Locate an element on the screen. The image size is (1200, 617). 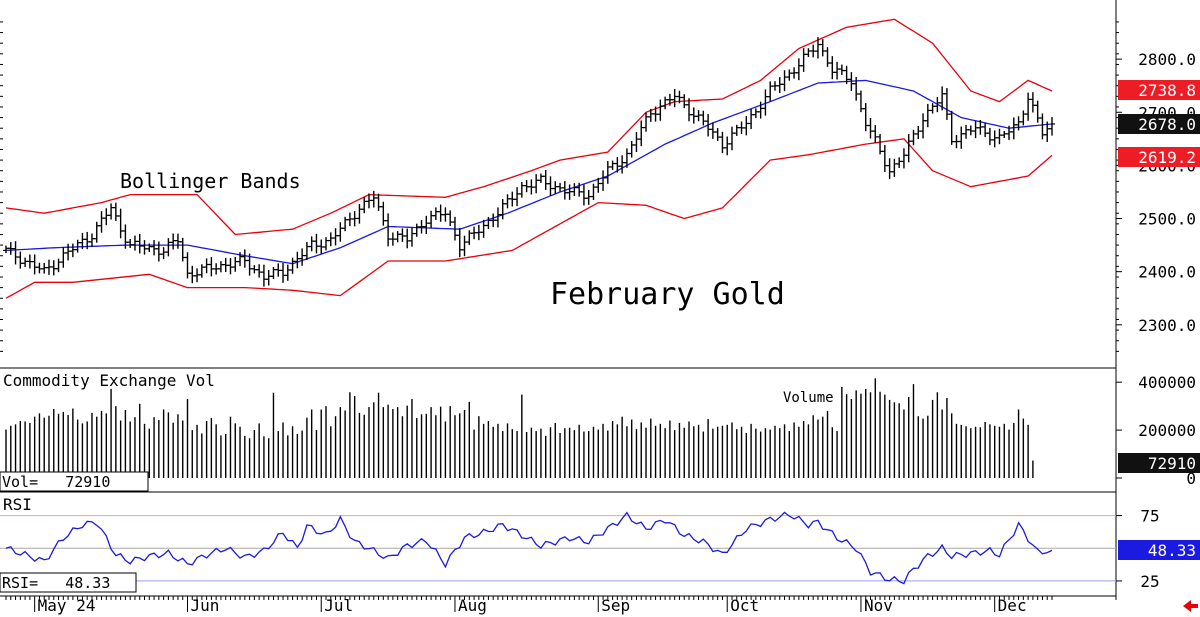
price-y-tick-label: 2300.0 is located at coordinates (1167, 325).